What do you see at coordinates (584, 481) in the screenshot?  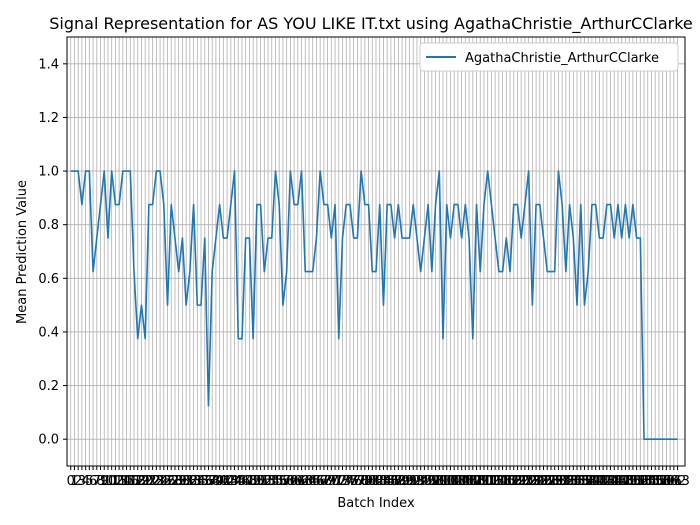 I see `x-tick-label: 138` at bounding box center [584, 481].